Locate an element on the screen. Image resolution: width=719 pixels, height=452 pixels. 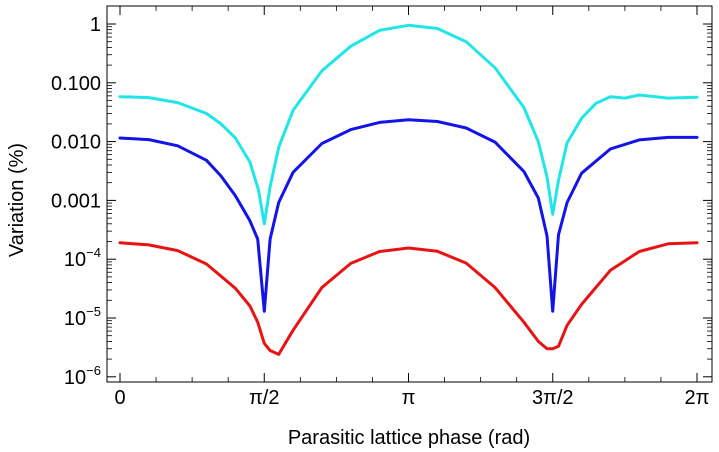
x-axis-title: Parasitic lattice phase (rad) is located at coordinates (409, 438).